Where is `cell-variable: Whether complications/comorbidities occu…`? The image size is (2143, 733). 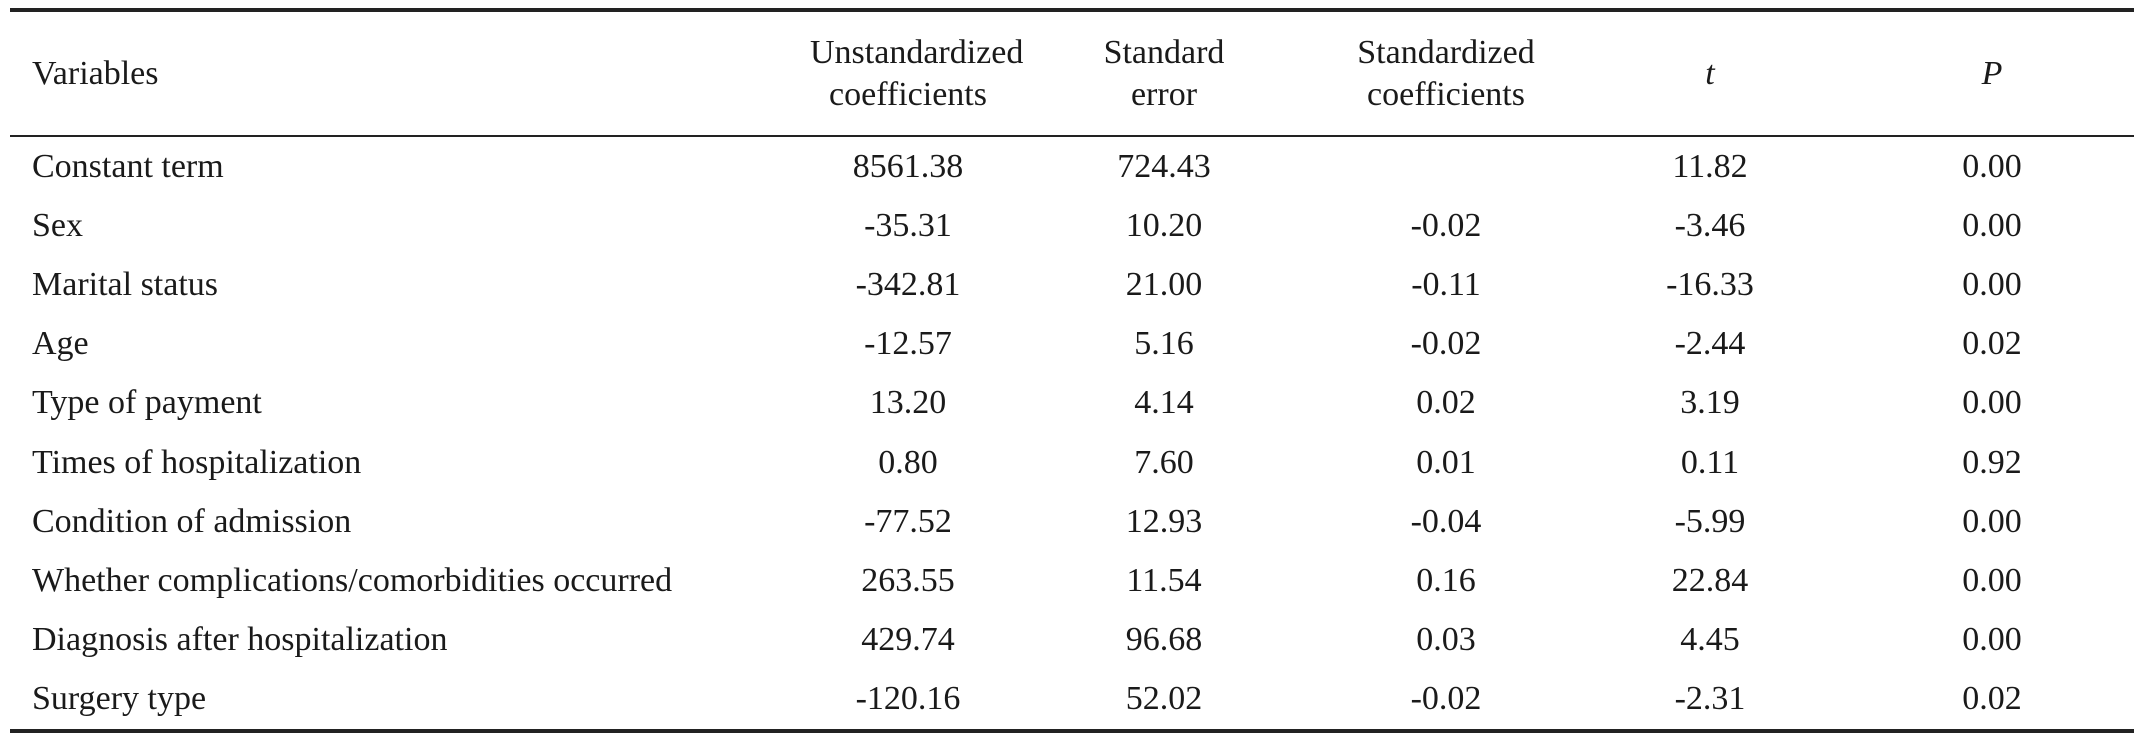
cell-variable: Whether complications/comorbidities occu… is located at coordinates (352, 580).